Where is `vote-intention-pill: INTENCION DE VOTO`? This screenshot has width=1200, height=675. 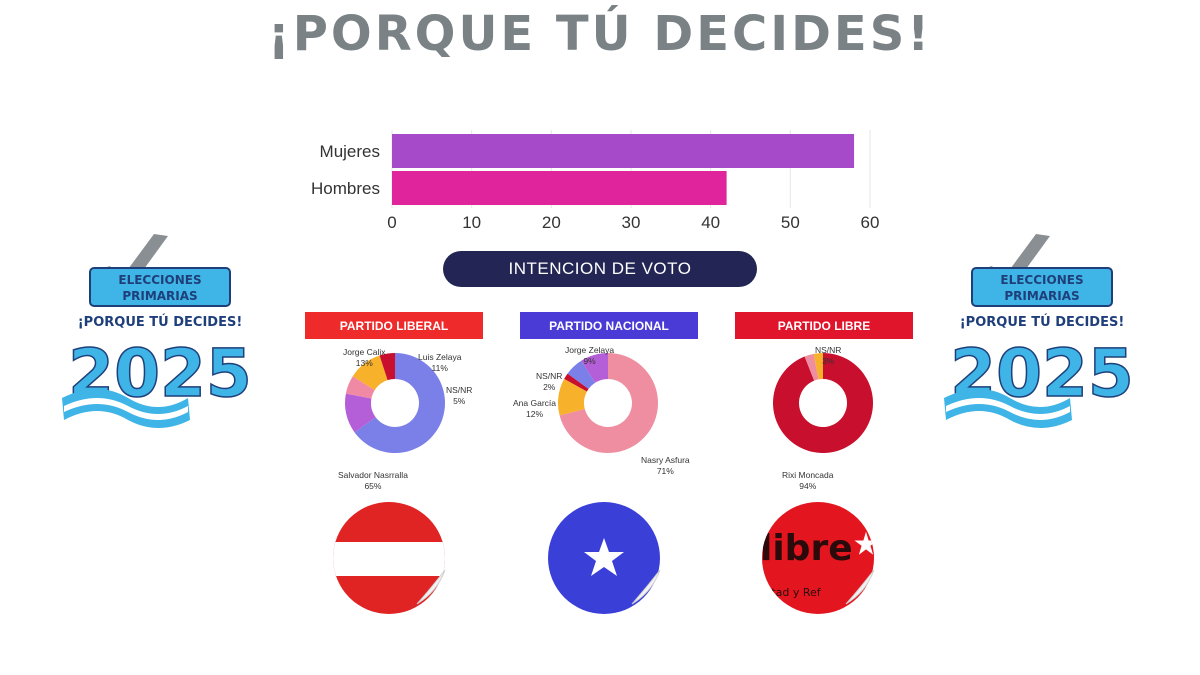 vote-intention-pill: INTENCION DE VOTO is located at coordinates (600, 269).